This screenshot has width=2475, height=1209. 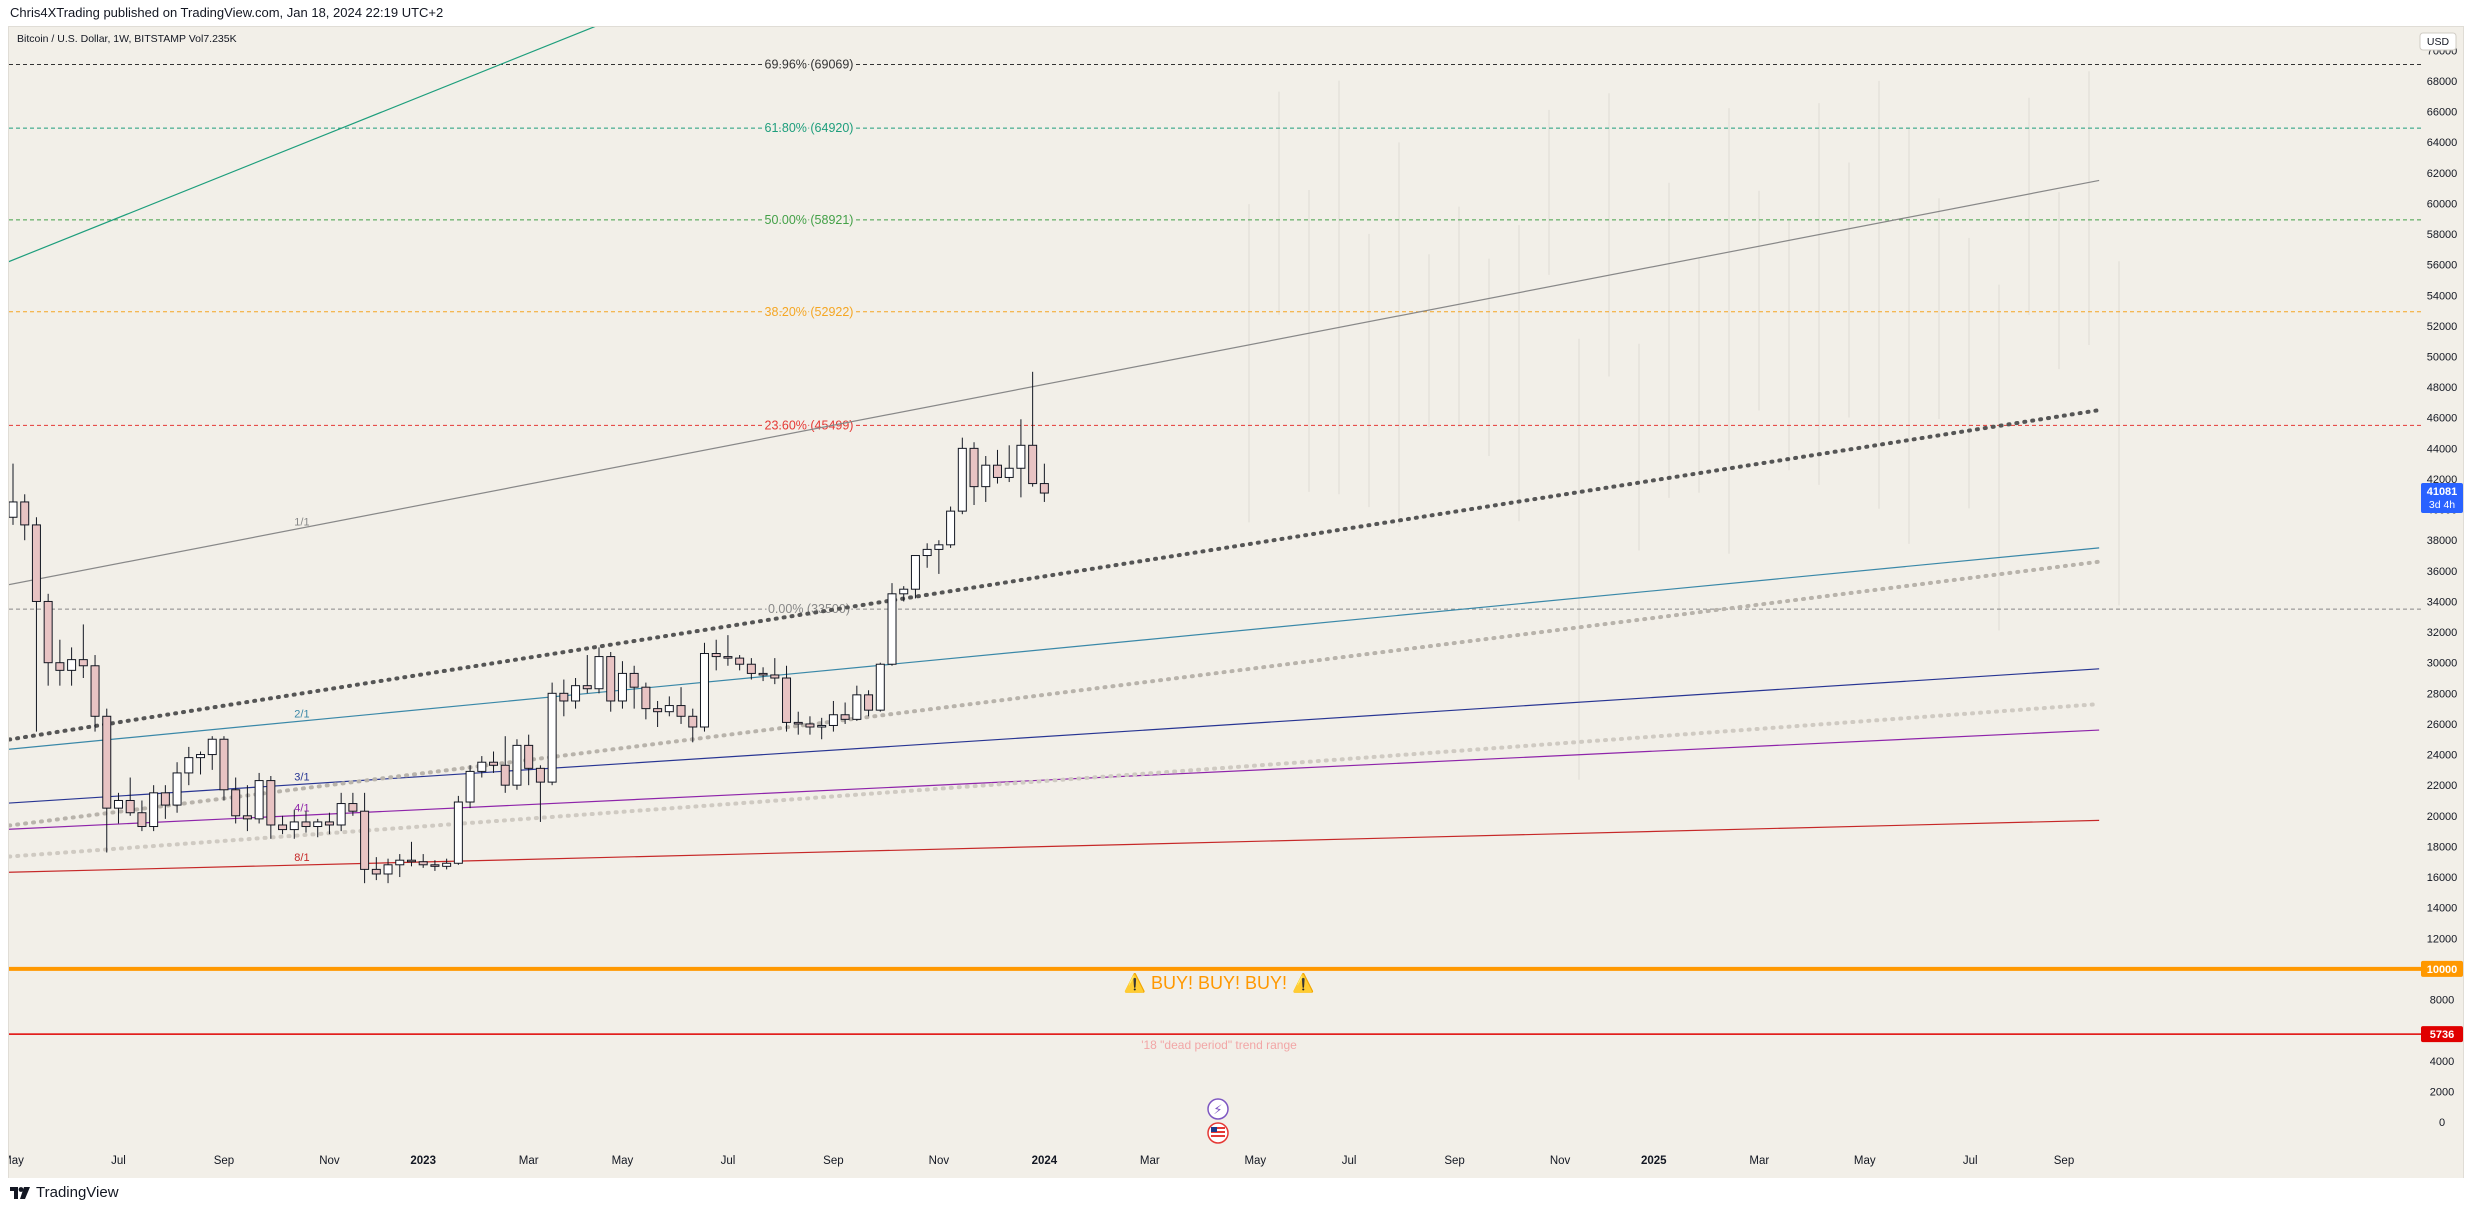 What do you see at coordinates (2442, 1001) in the screenshot?
I see `y-tick-label: 8000` at bounding box center [2442, 1001].